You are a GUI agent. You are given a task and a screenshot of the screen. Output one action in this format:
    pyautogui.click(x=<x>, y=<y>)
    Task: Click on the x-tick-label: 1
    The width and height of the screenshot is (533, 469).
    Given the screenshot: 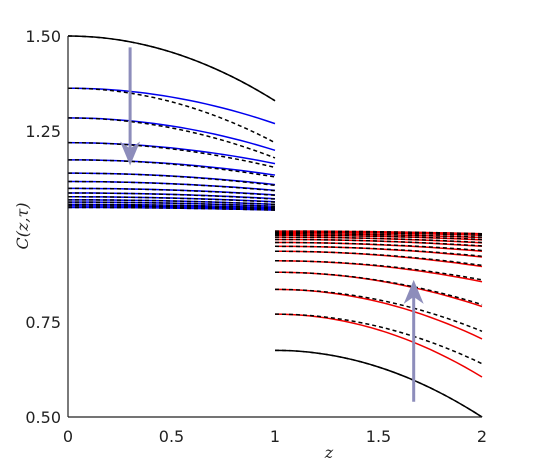 What is the action you would take?
    pyautogui.click(x=275, y=436)
    